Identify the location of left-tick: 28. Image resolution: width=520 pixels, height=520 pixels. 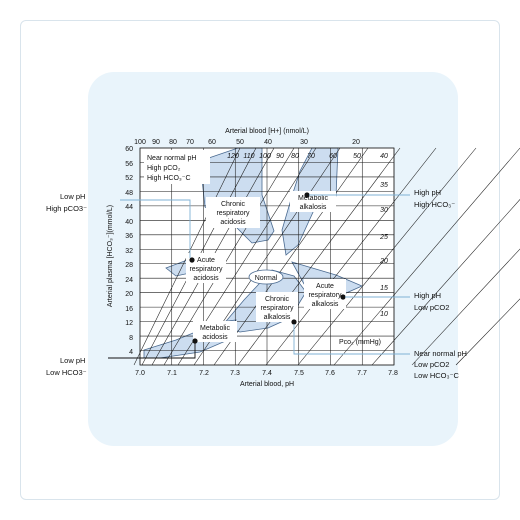
(129, 265).